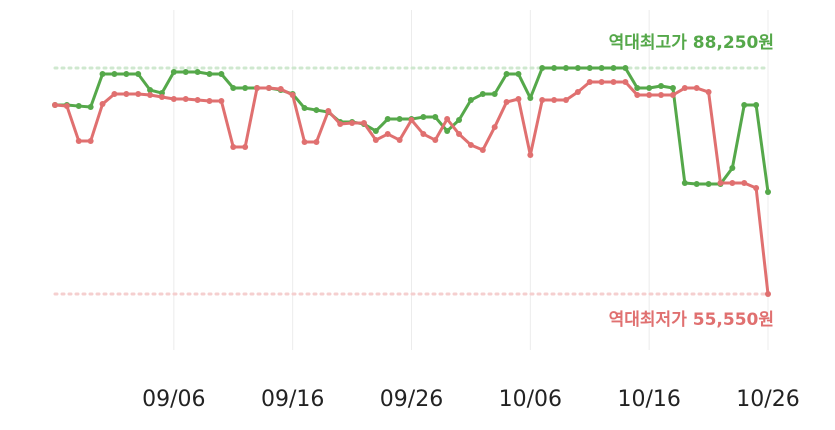  I want to click on annotation: 역대최고가 88,250원, so click(691, 43).